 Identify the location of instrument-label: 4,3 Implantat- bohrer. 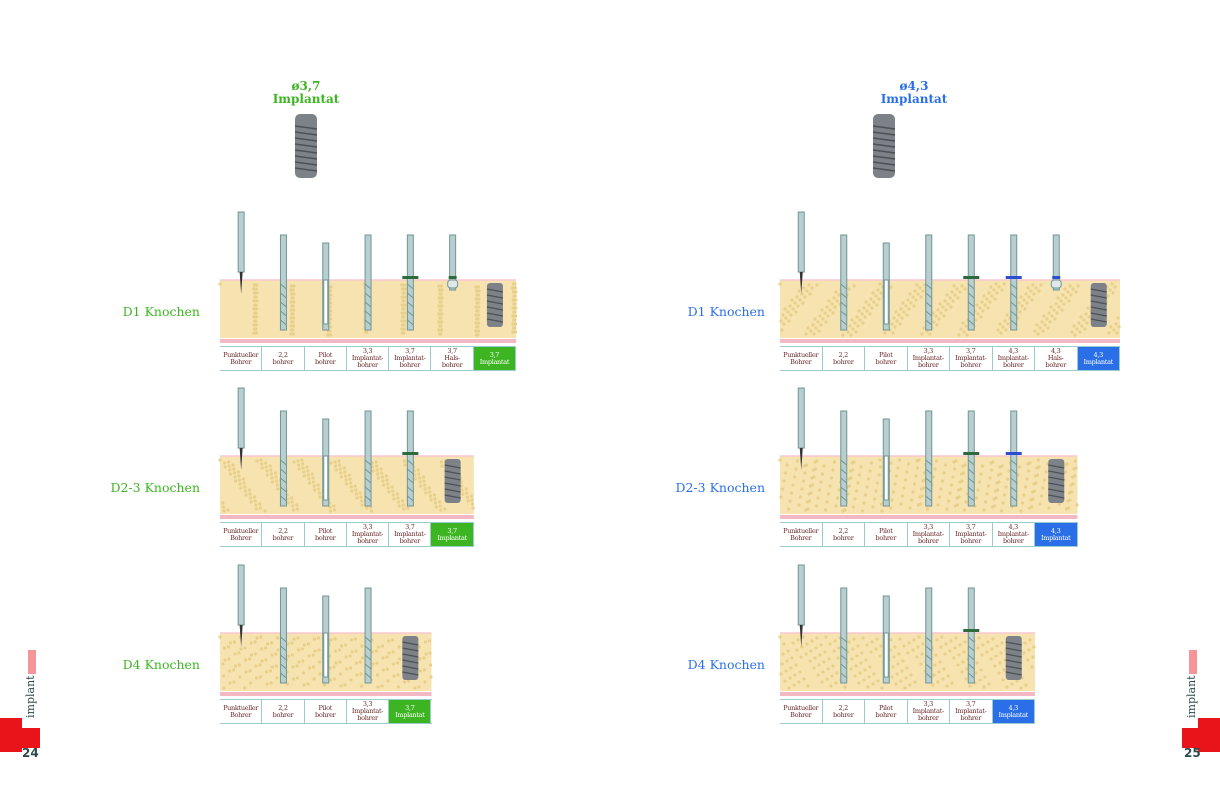
(1014, 534).